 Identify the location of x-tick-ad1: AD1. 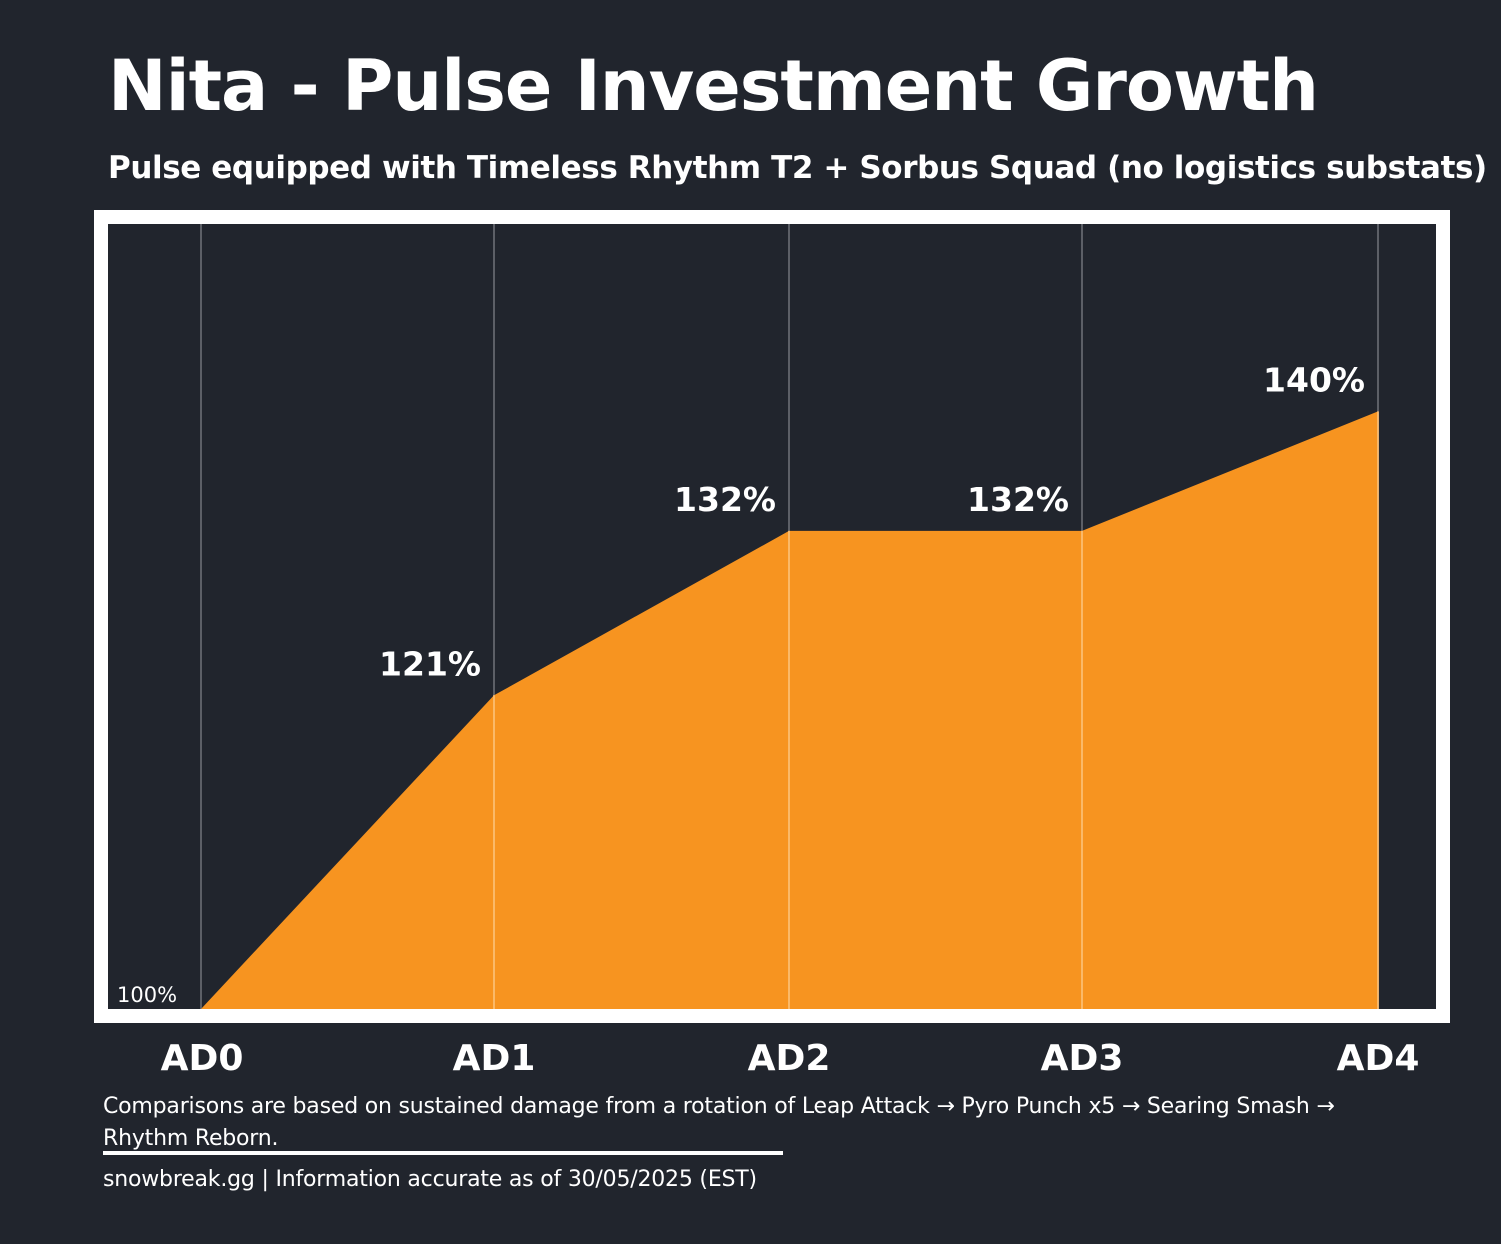
(494, 1058).